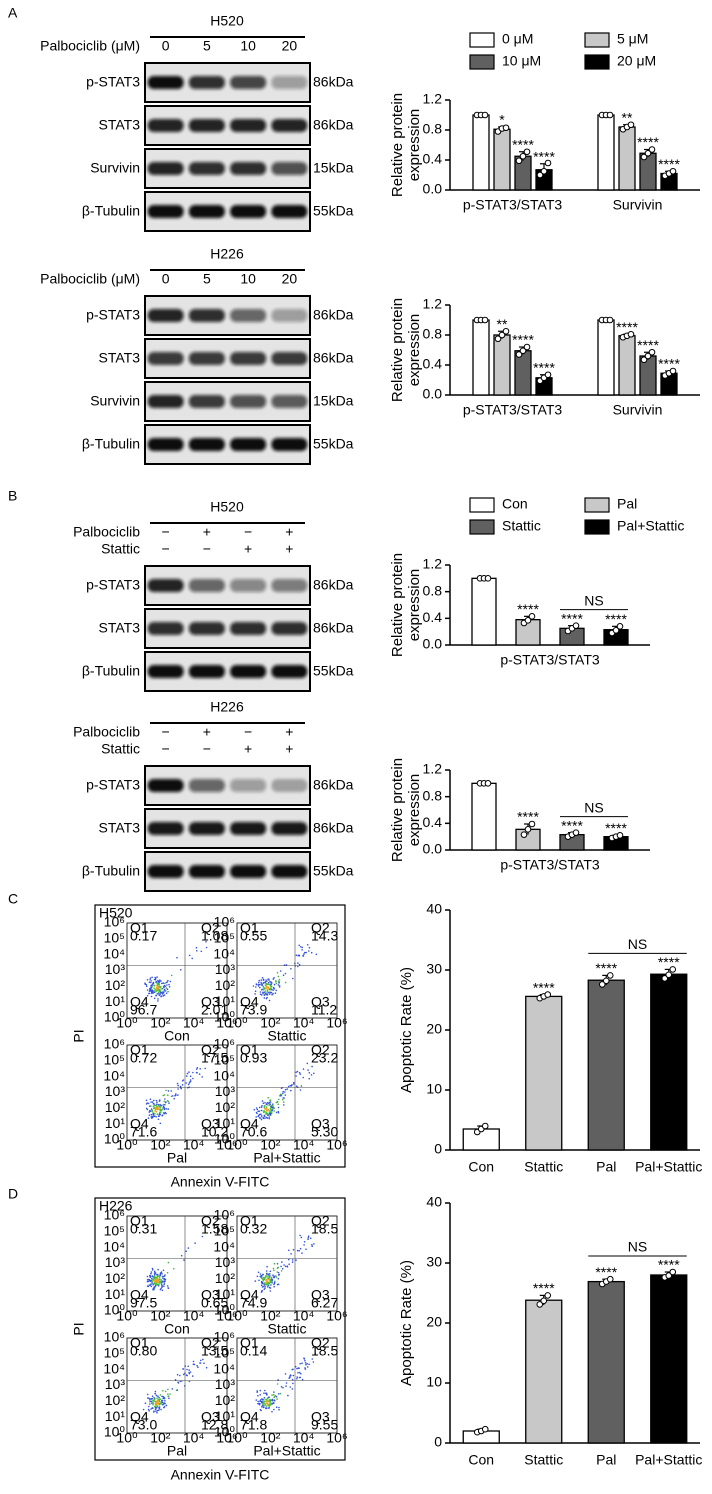 Image resolution: width=712 pixels, height=1494 pixels. I want to click on quadrant-value: 0.55, so click(253, 936).